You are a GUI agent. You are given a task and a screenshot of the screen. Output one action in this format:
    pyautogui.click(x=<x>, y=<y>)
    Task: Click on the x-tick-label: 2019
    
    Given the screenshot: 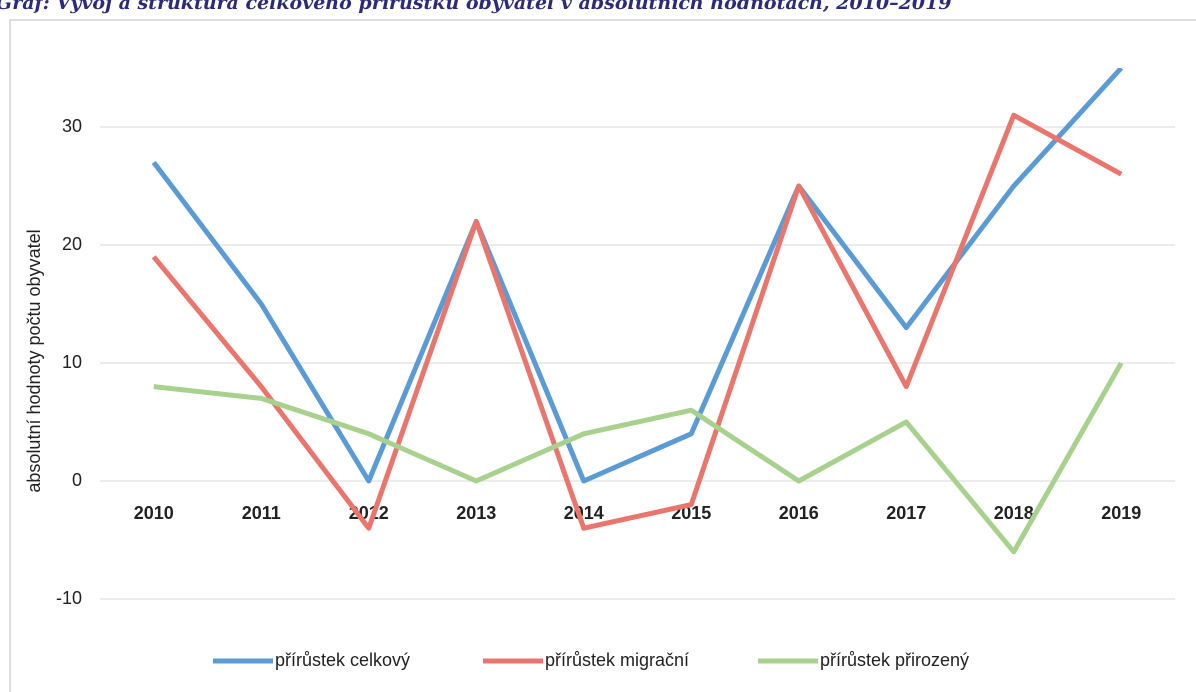 What is the action you would take?
    pyautogui.click(x=1121, y=513)
    